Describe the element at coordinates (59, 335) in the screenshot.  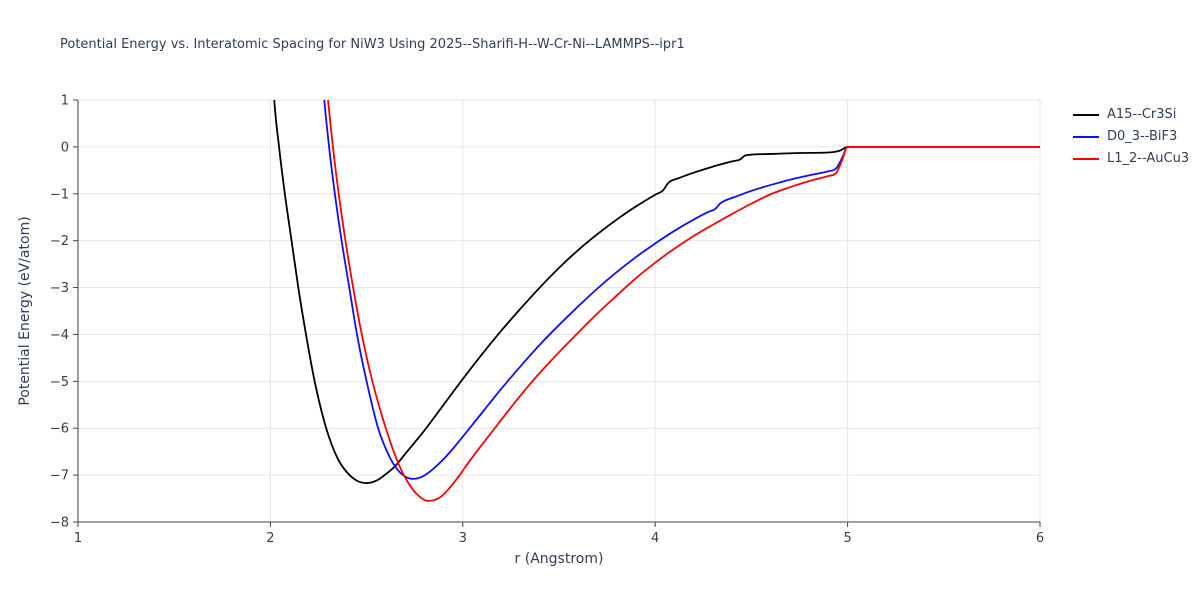
I see `y-tick-label: −4` at that location.